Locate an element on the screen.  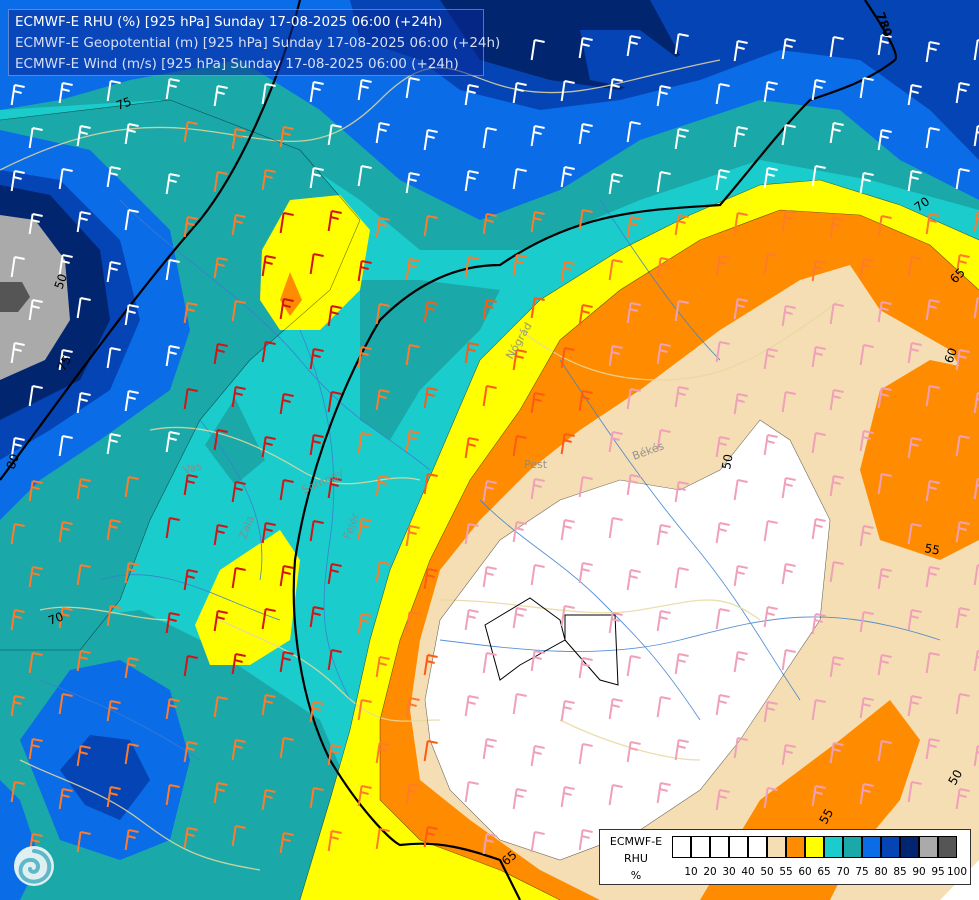
legend-tick-label: 65 is located at coordinates (824, 872).